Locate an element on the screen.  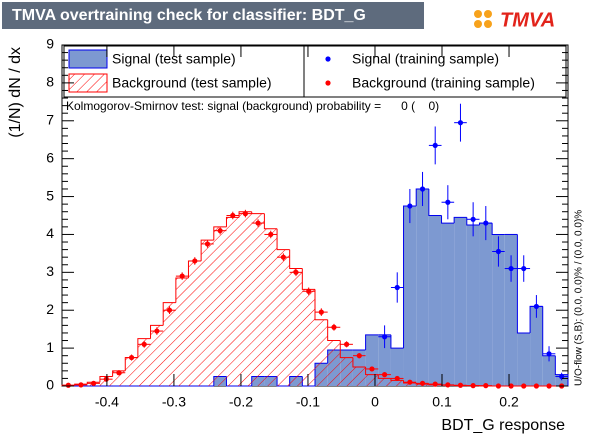
y-tick-label: 7 is located at coordinates (50, 119).